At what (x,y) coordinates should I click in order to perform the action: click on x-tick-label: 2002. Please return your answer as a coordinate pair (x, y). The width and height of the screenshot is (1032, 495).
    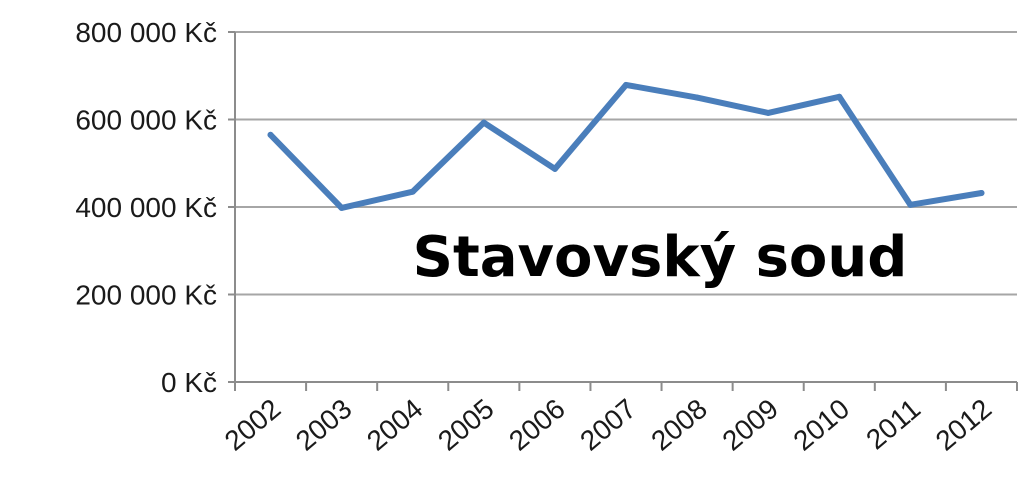
    Looking at the image, I should click on (253, 425).